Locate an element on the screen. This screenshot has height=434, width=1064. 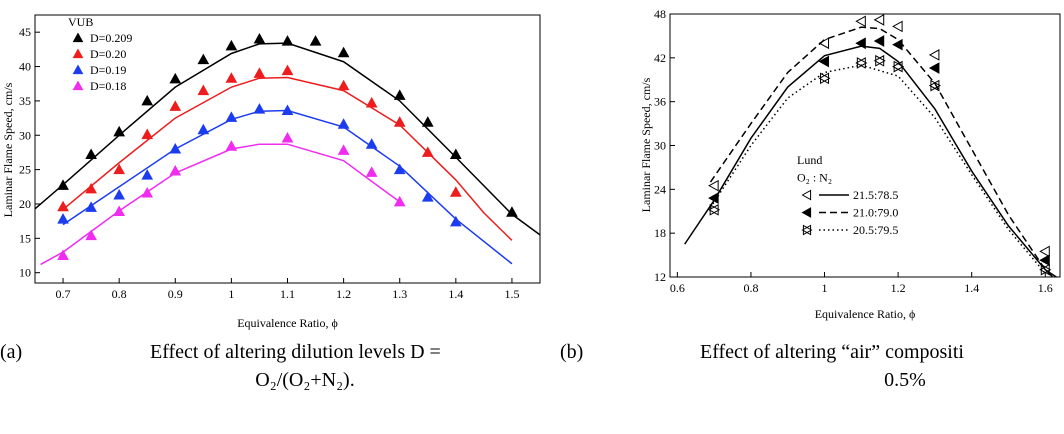
legend-label: D=0.20 is located at coordinates (108, 54).